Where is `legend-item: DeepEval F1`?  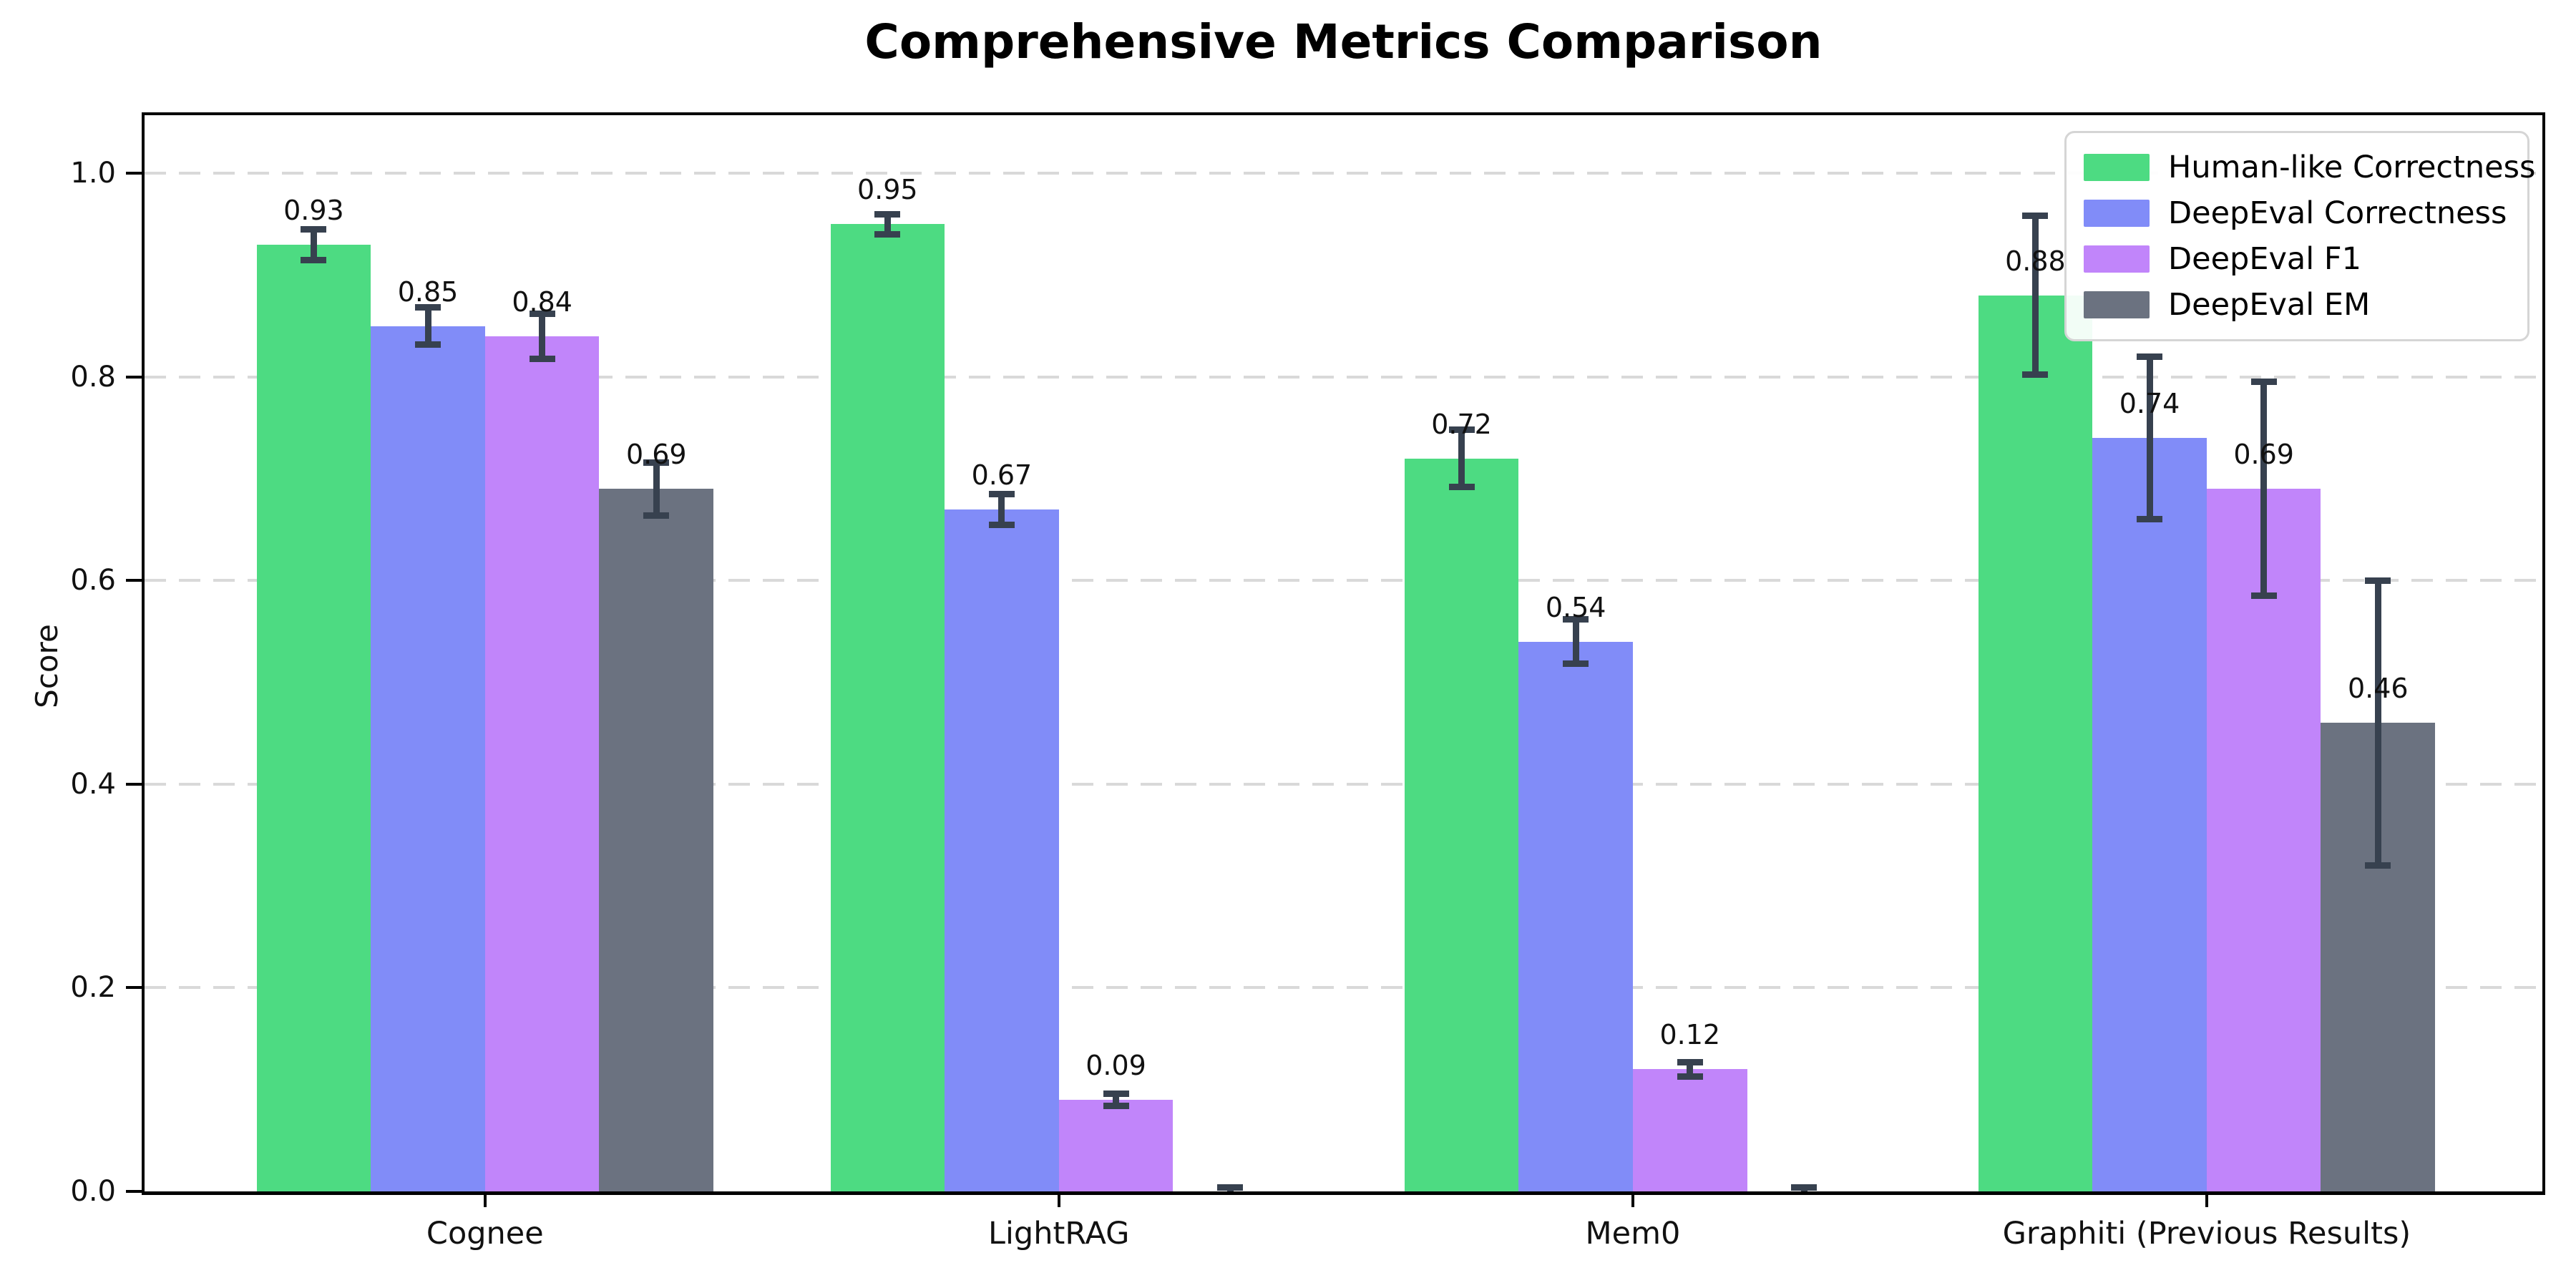
legend-item: DeepEval F1 is located at coordinates (2297, 259).